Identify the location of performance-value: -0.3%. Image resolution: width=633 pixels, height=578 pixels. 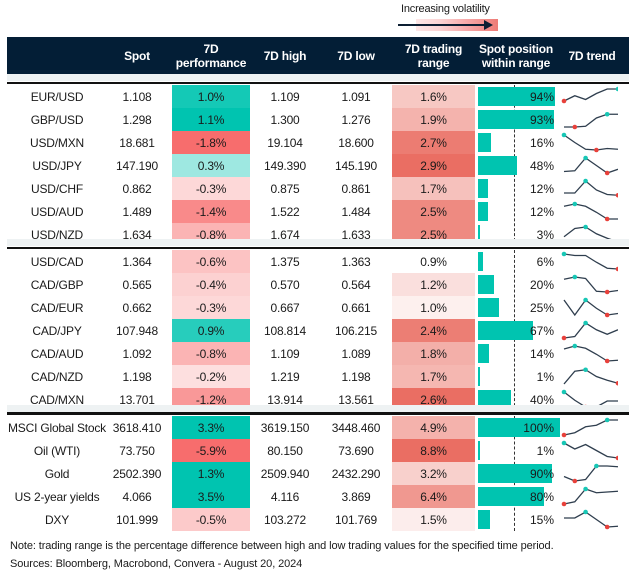
(211, 188).